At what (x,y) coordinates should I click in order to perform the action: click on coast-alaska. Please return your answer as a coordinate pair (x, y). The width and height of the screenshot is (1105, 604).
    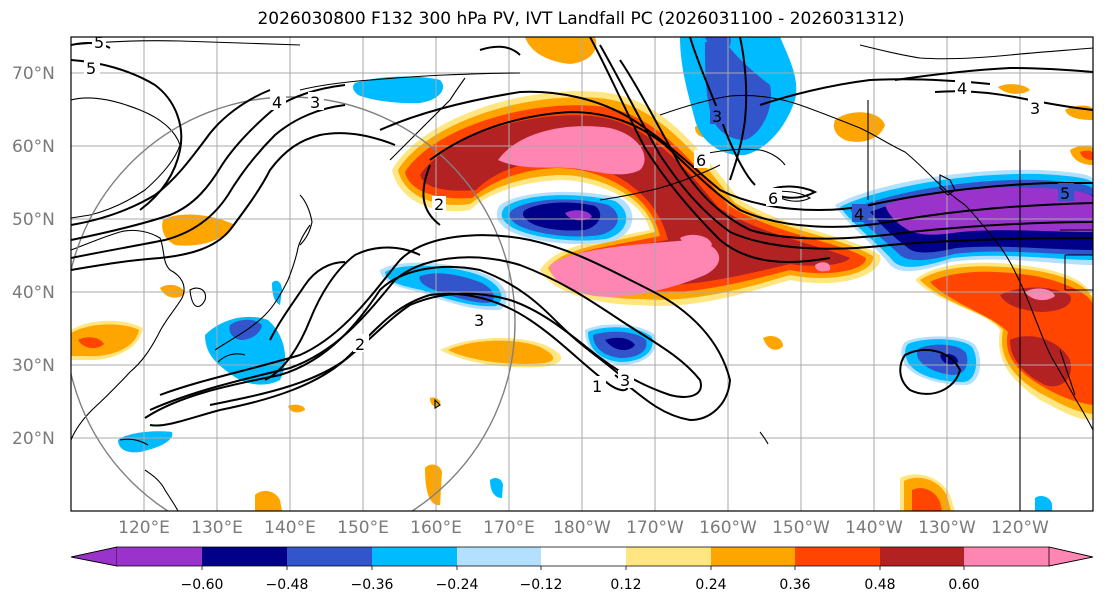
    Looking at the image, I should click on (812, 150).